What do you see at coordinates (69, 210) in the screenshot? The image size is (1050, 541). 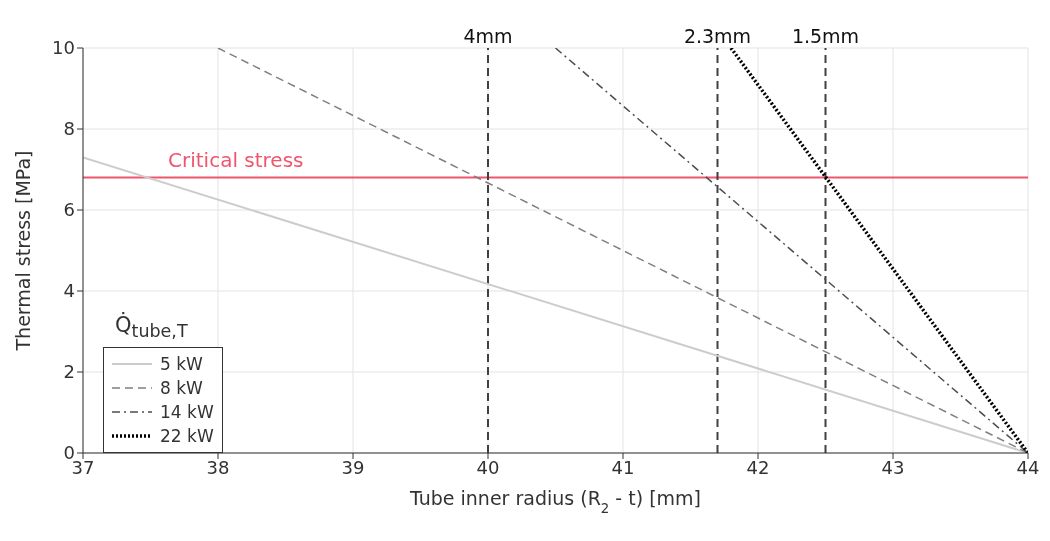 I see `y-tick-label: 6` at bounding box center [69, 210].